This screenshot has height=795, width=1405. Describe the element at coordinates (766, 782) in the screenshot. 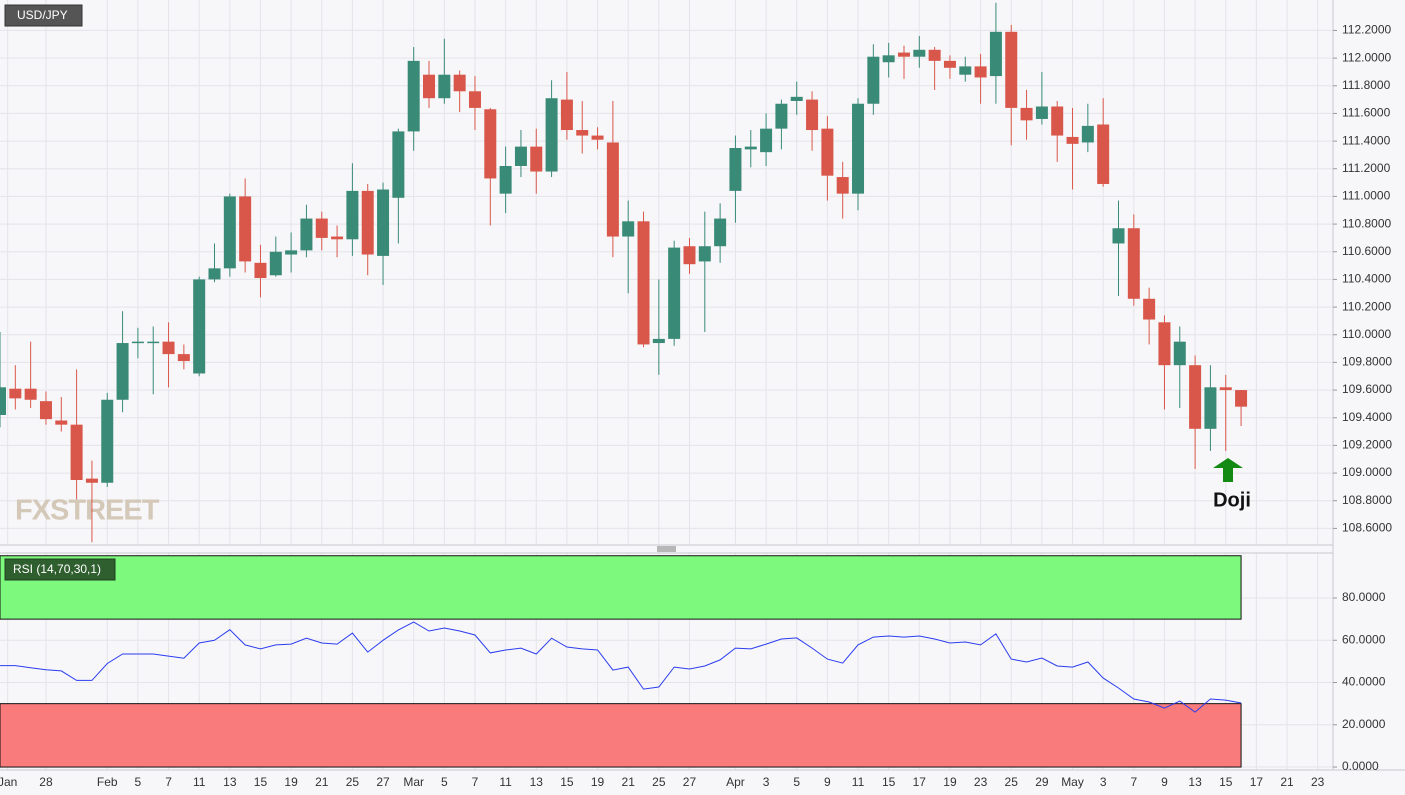

I see `x-tick-label: 3` at that location.